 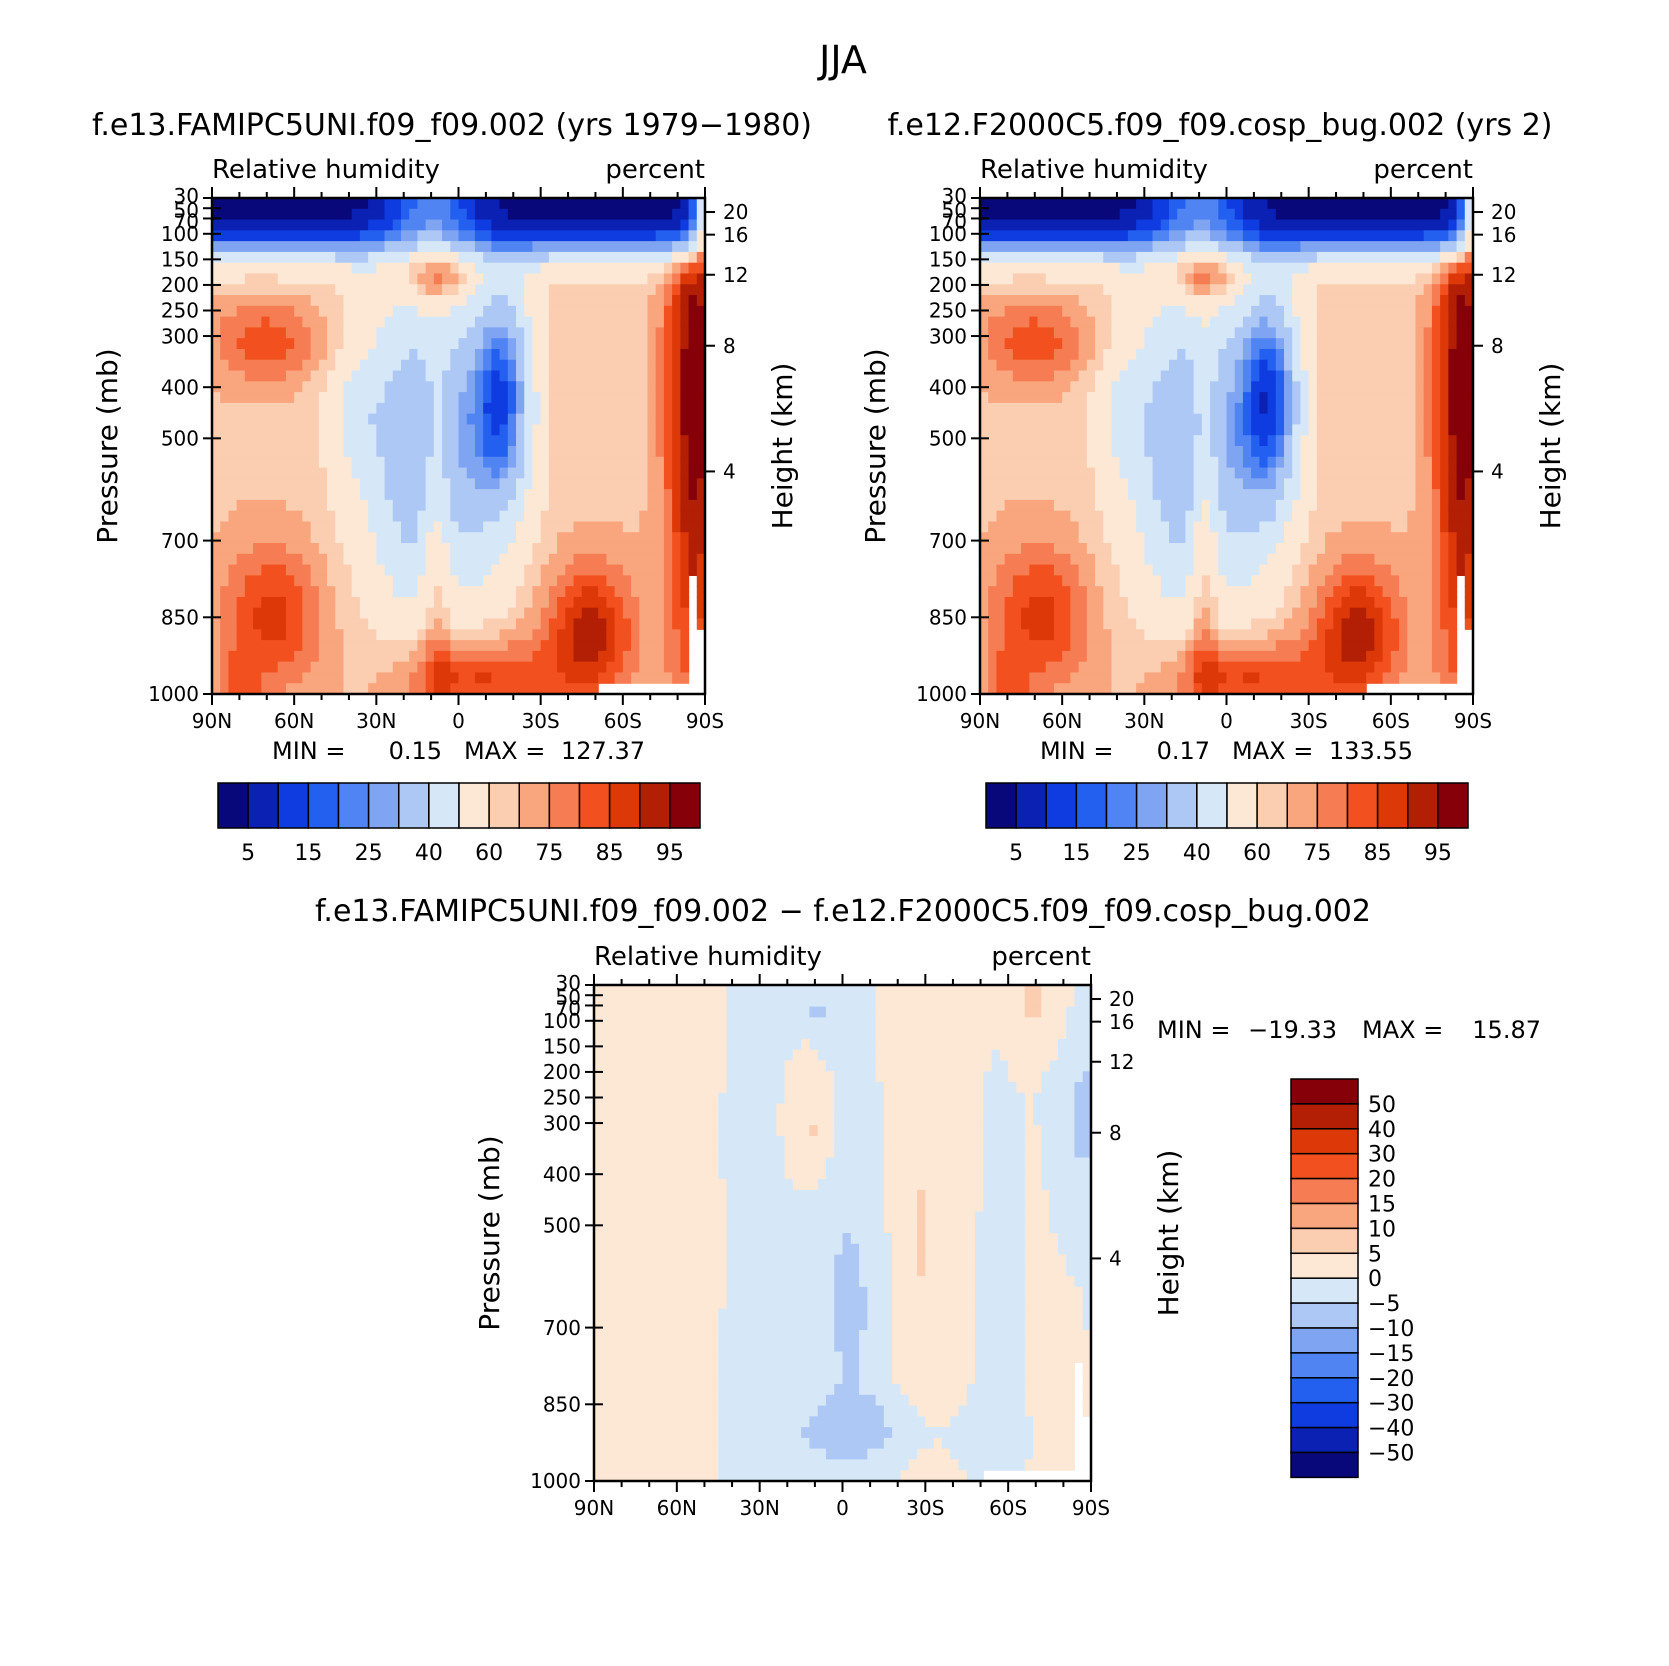 What do you see at coordinates (1182, 805) in the screenshot?
I see `colorbar-box` at bounding box center [1182, 805].